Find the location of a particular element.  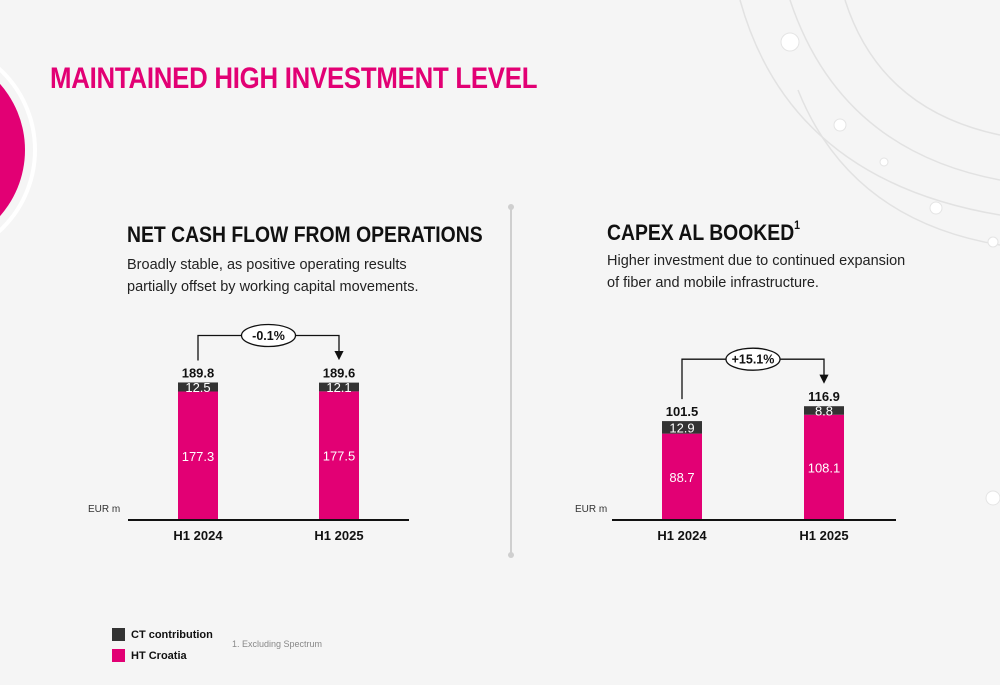

legend-item-ct: CT contribution is located at coordinates (162, 634).